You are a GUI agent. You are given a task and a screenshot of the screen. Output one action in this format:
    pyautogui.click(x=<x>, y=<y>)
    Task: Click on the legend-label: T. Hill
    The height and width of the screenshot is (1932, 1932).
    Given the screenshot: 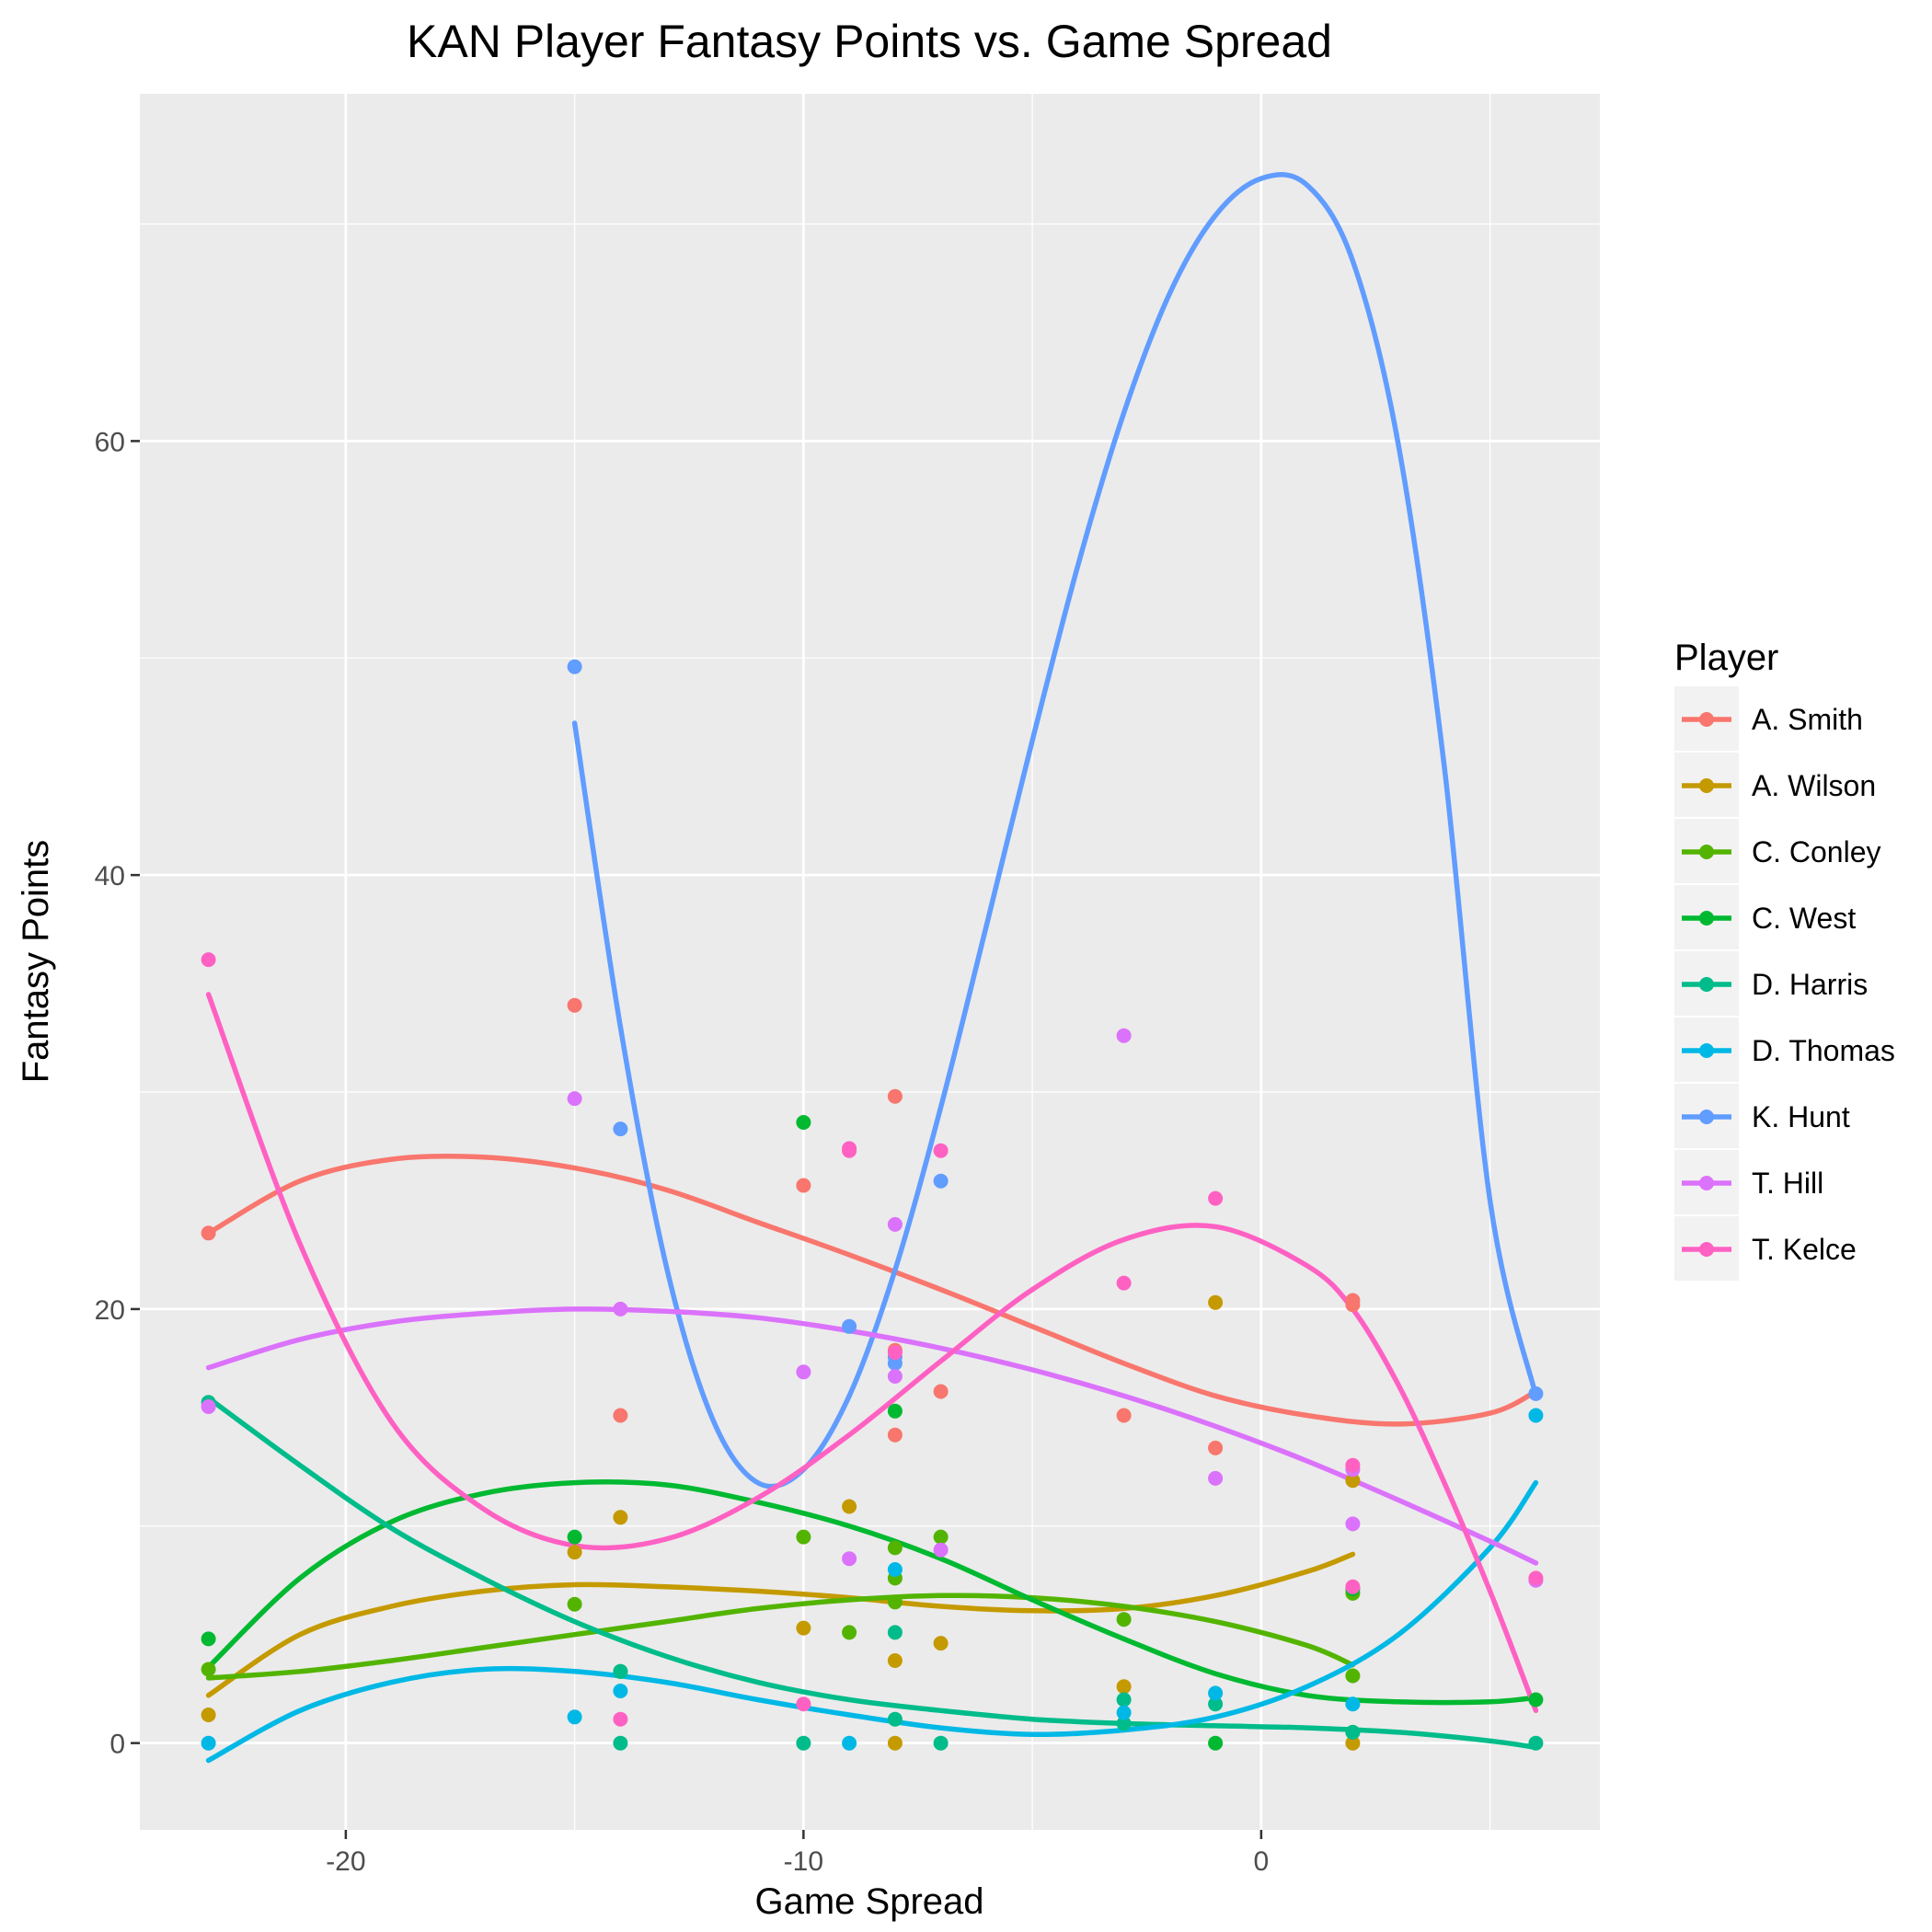 What is the action you would take?
    pyautogui.click(x=1787, y=1183)
    